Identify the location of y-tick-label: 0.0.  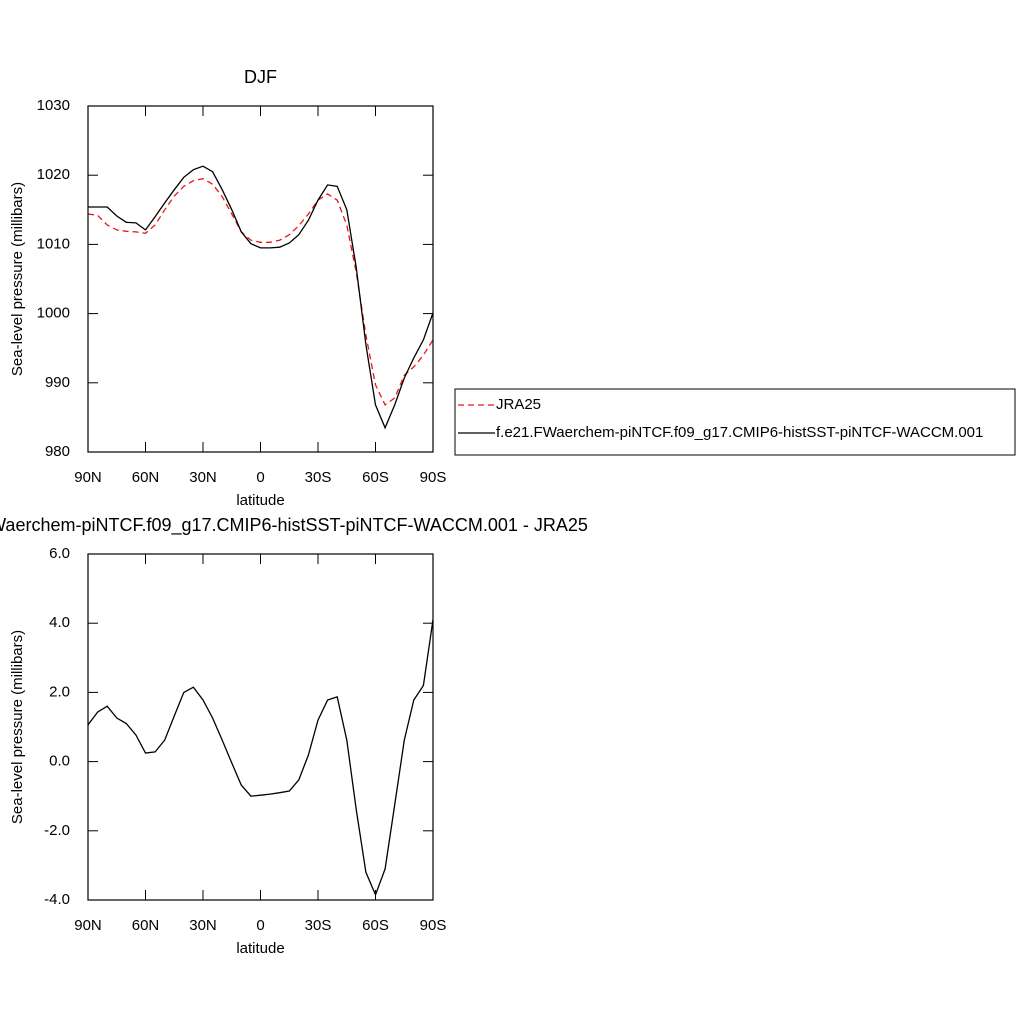
(59, 761).